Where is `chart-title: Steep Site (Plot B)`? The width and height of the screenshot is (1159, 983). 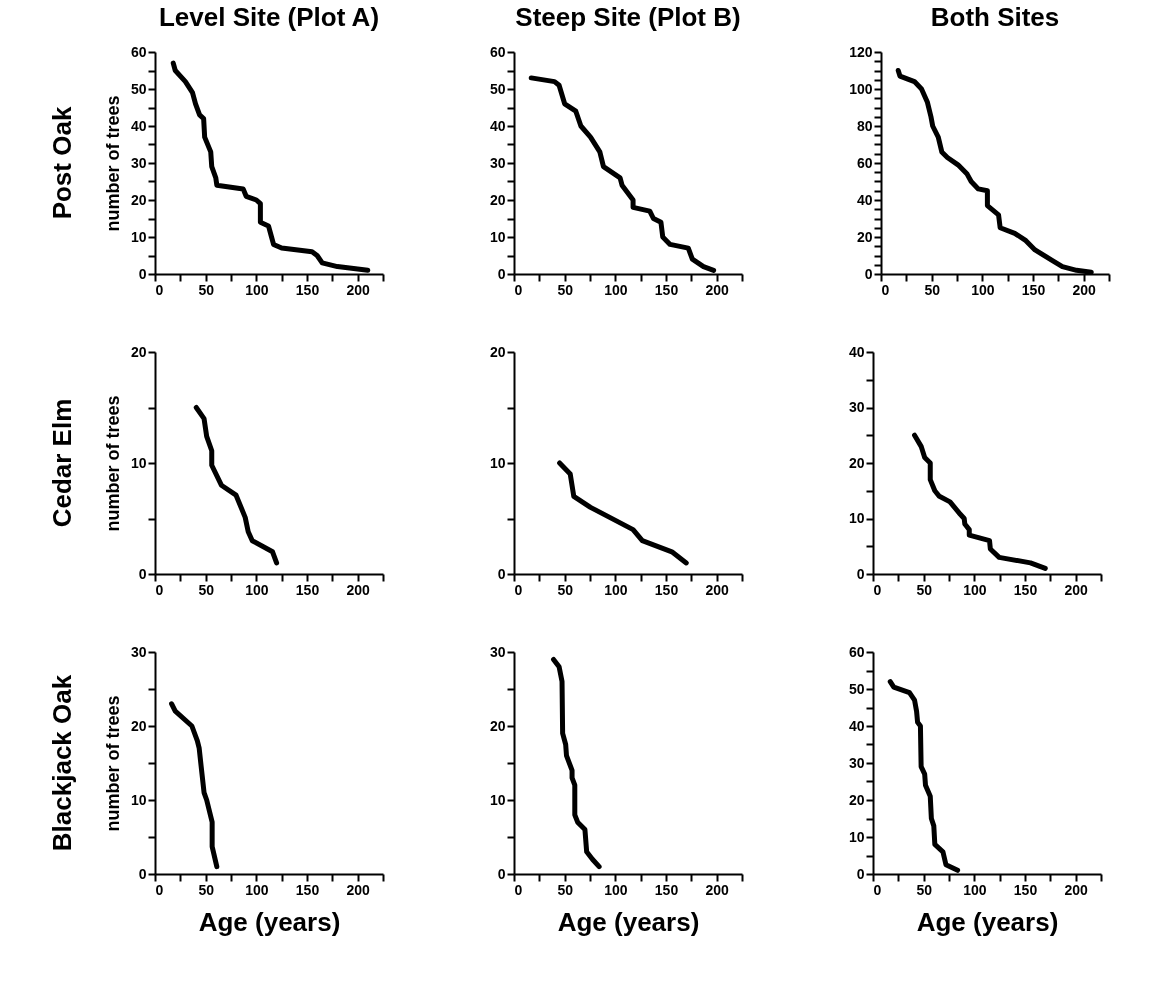
chart-title: Steep Site (Plot B) is located at coordinates (628, 17).